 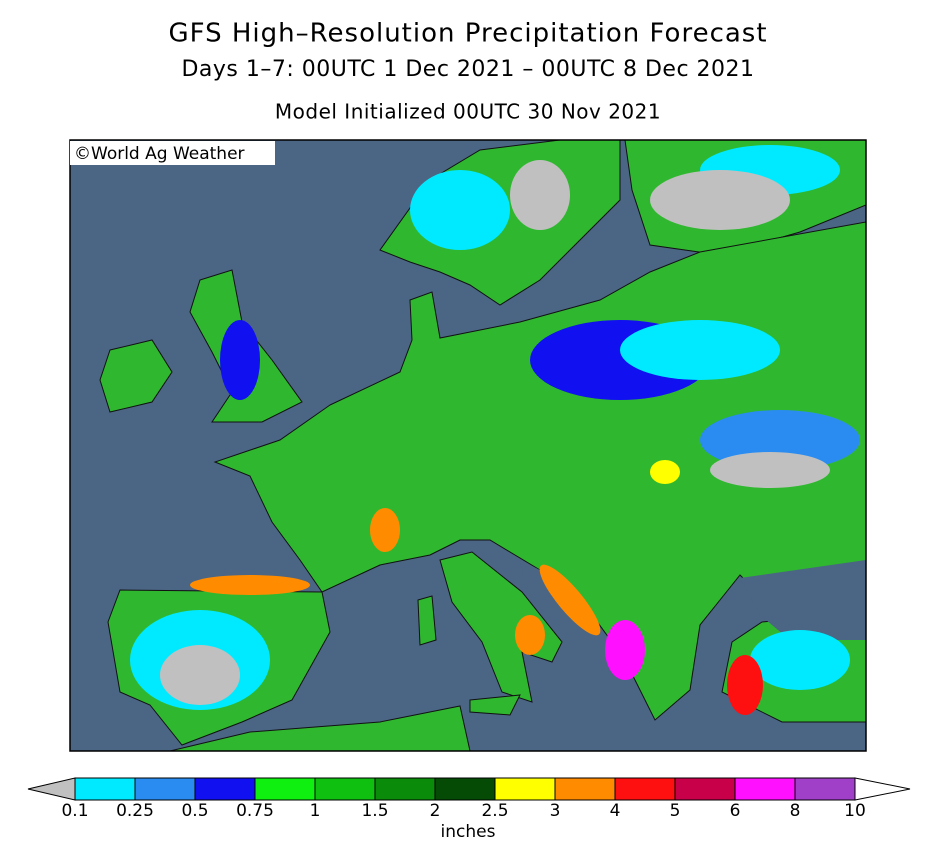 I want to click on colorbar-label: 1.5, so click(x=374, y=811).